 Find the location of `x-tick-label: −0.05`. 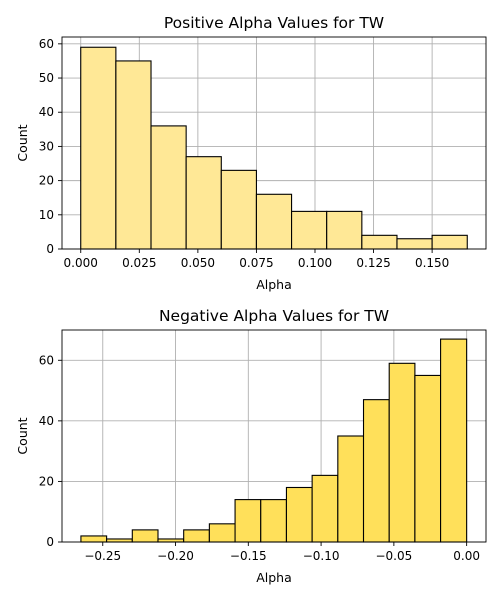

x-tick-label: −0.05 is located at coordinates (393, 556).